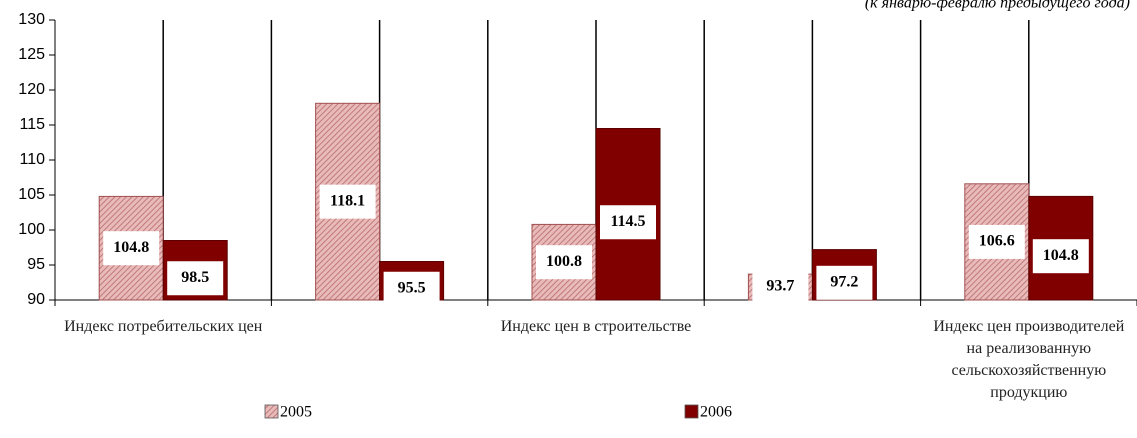 This screenshot has width=1137, height=438. I want to click on value-label: 118.1, so click(347, 200).